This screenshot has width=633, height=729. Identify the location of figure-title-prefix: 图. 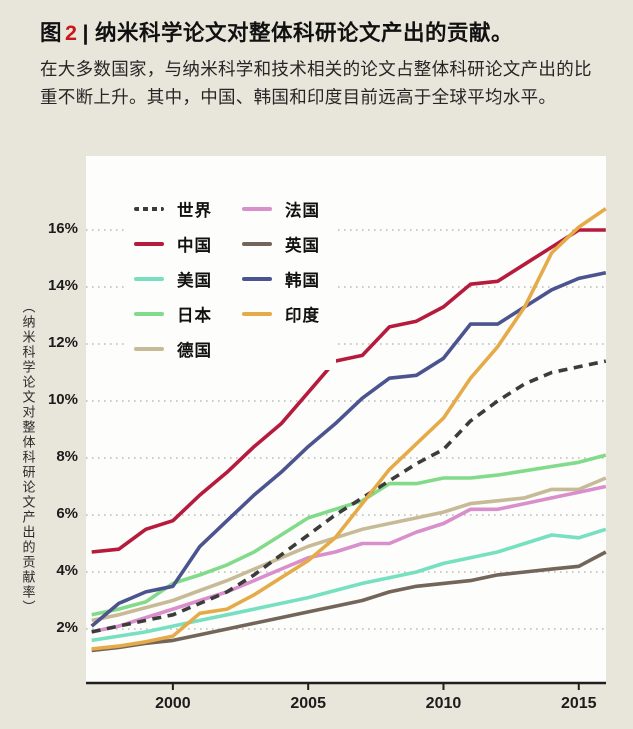
(51, 33).